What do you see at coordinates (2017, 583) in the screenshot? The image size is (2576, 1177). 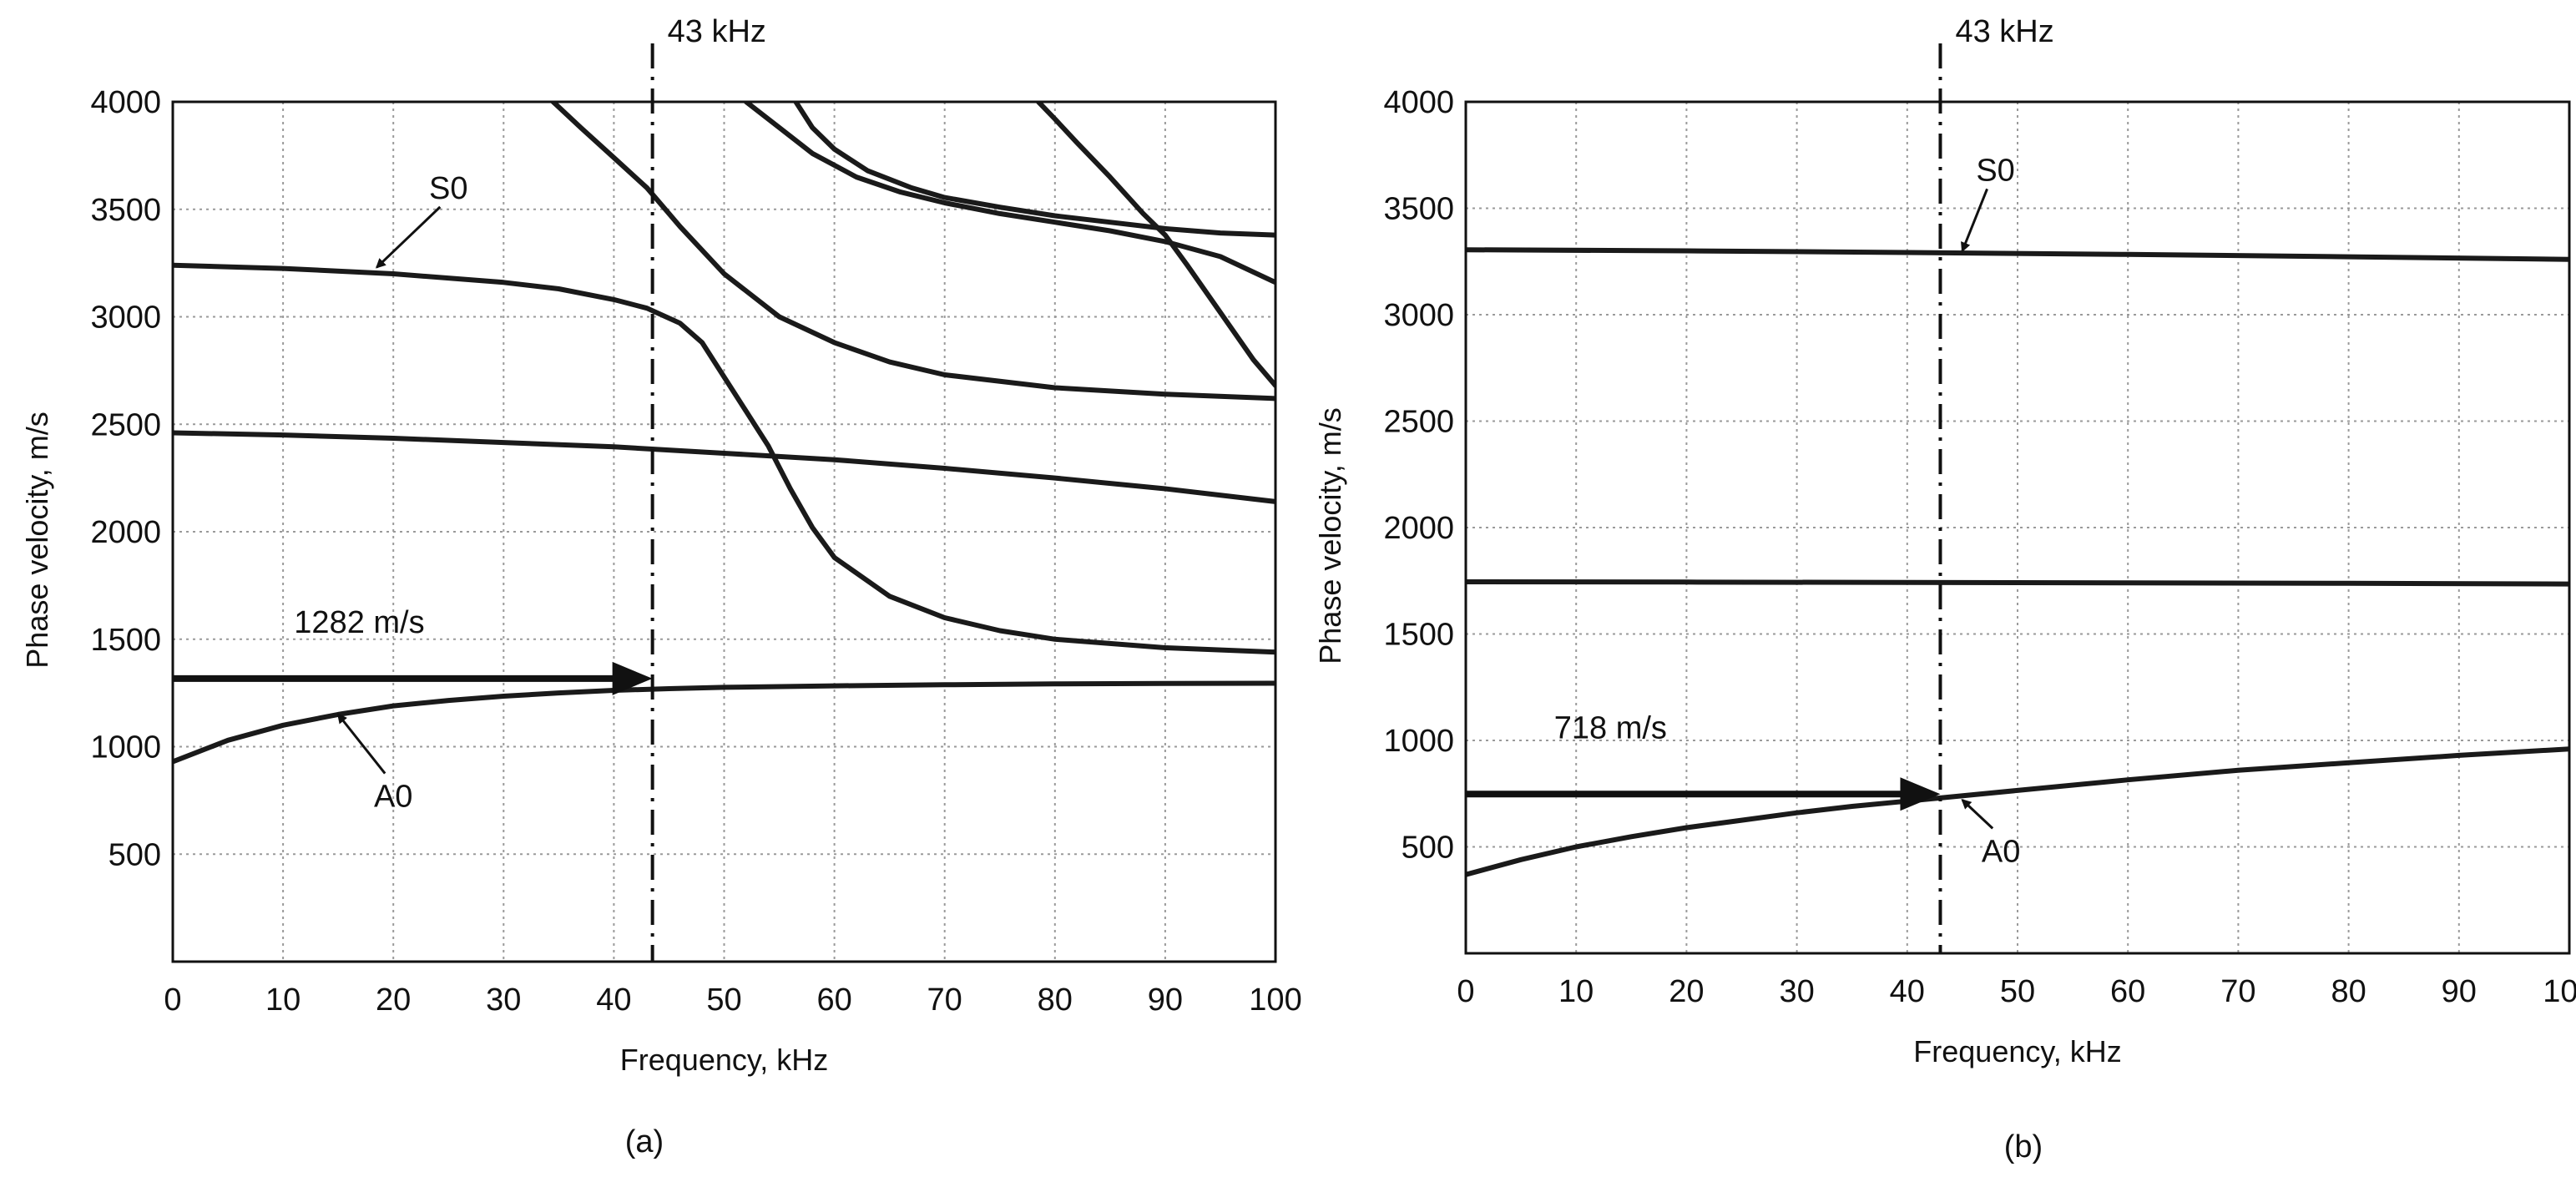 I see `series-line-SH0` at bounding box center [2017, 583].